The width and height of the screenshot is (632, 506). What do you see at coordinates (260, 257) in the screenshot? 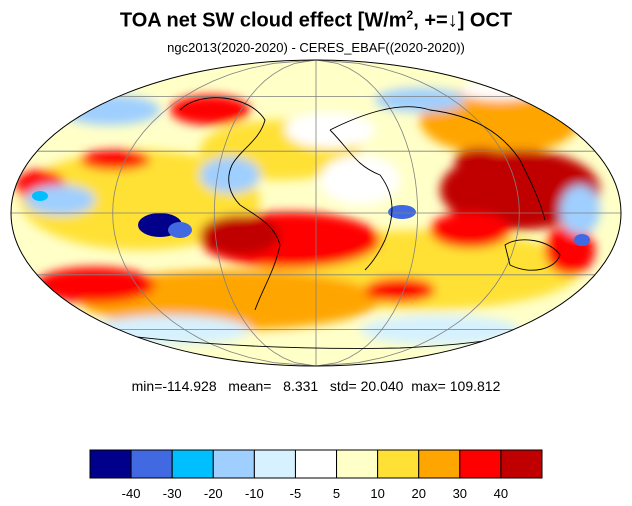
I see `coast-south-america` at bounding box center [260, 257].